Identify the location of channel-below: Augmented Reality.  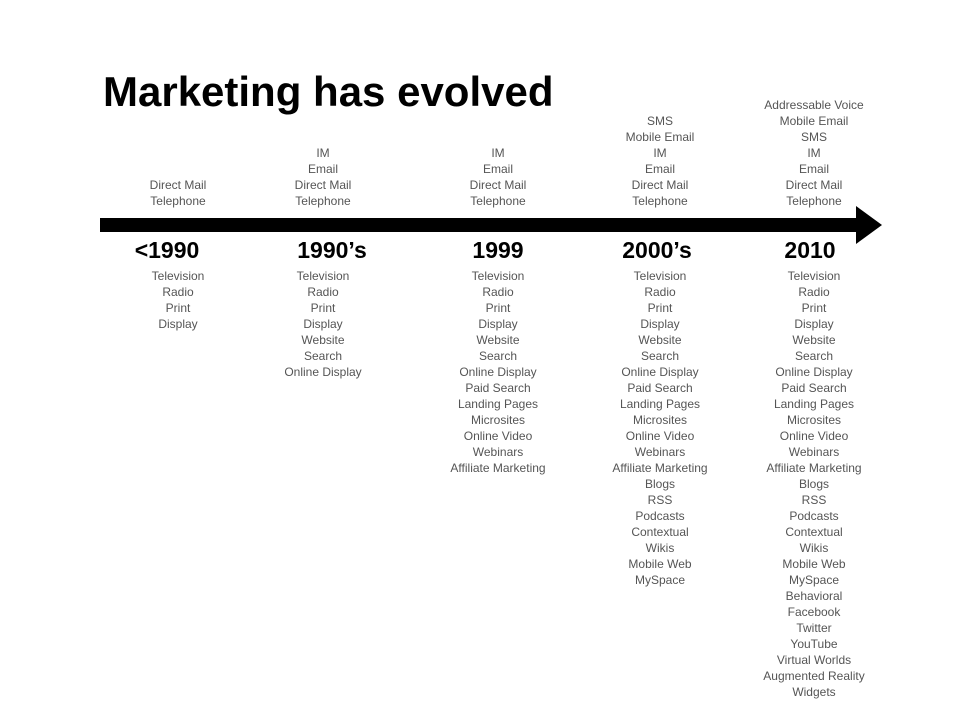
(813, 676).